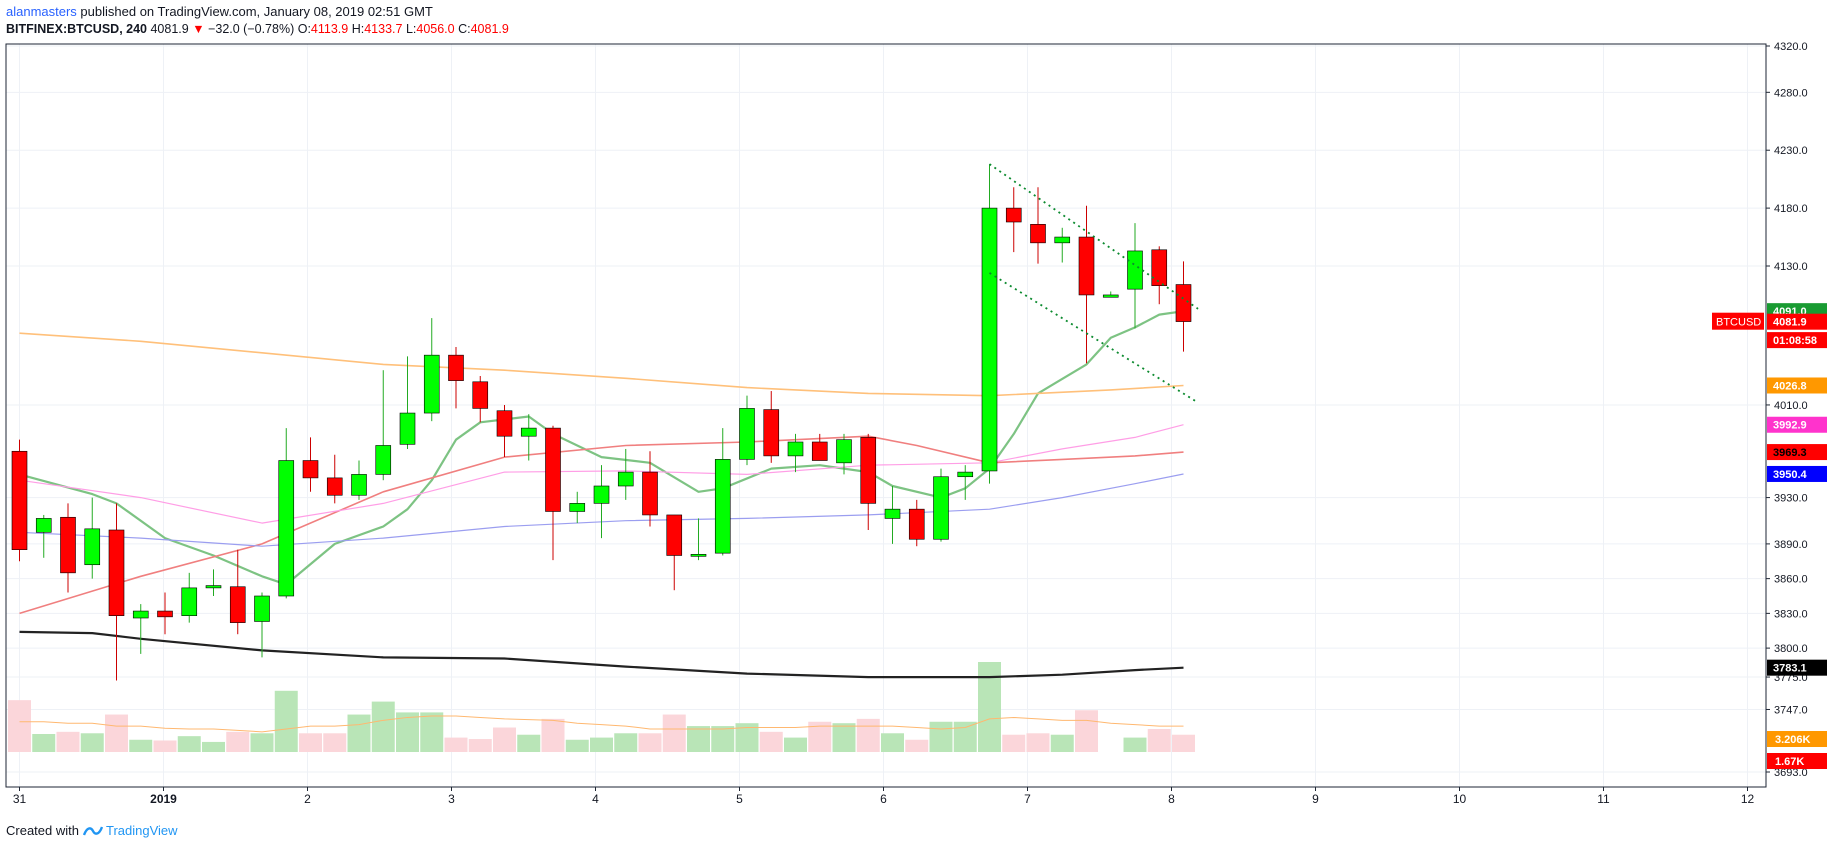 This screenshot has width=1828, height=850. I want to click on trendline, so click(1094, 338).